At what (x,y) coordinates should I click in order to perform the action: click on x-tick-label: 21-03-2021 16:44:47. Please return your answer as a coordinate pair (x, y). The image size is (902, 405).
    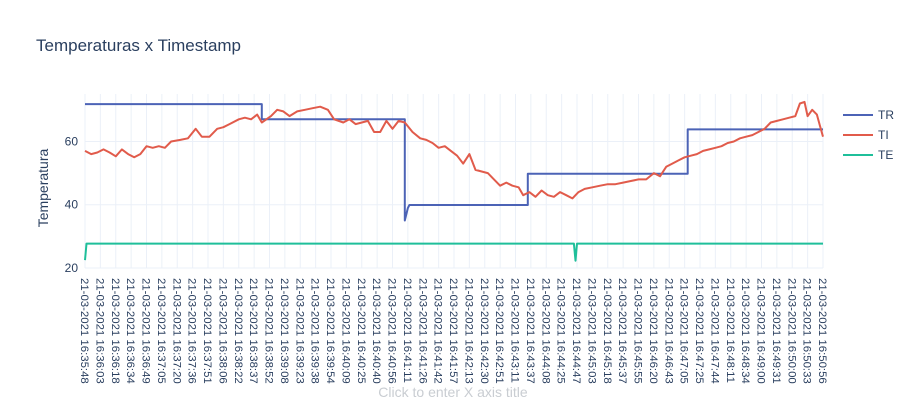
    Looking at the image, I should click on (576, 331).